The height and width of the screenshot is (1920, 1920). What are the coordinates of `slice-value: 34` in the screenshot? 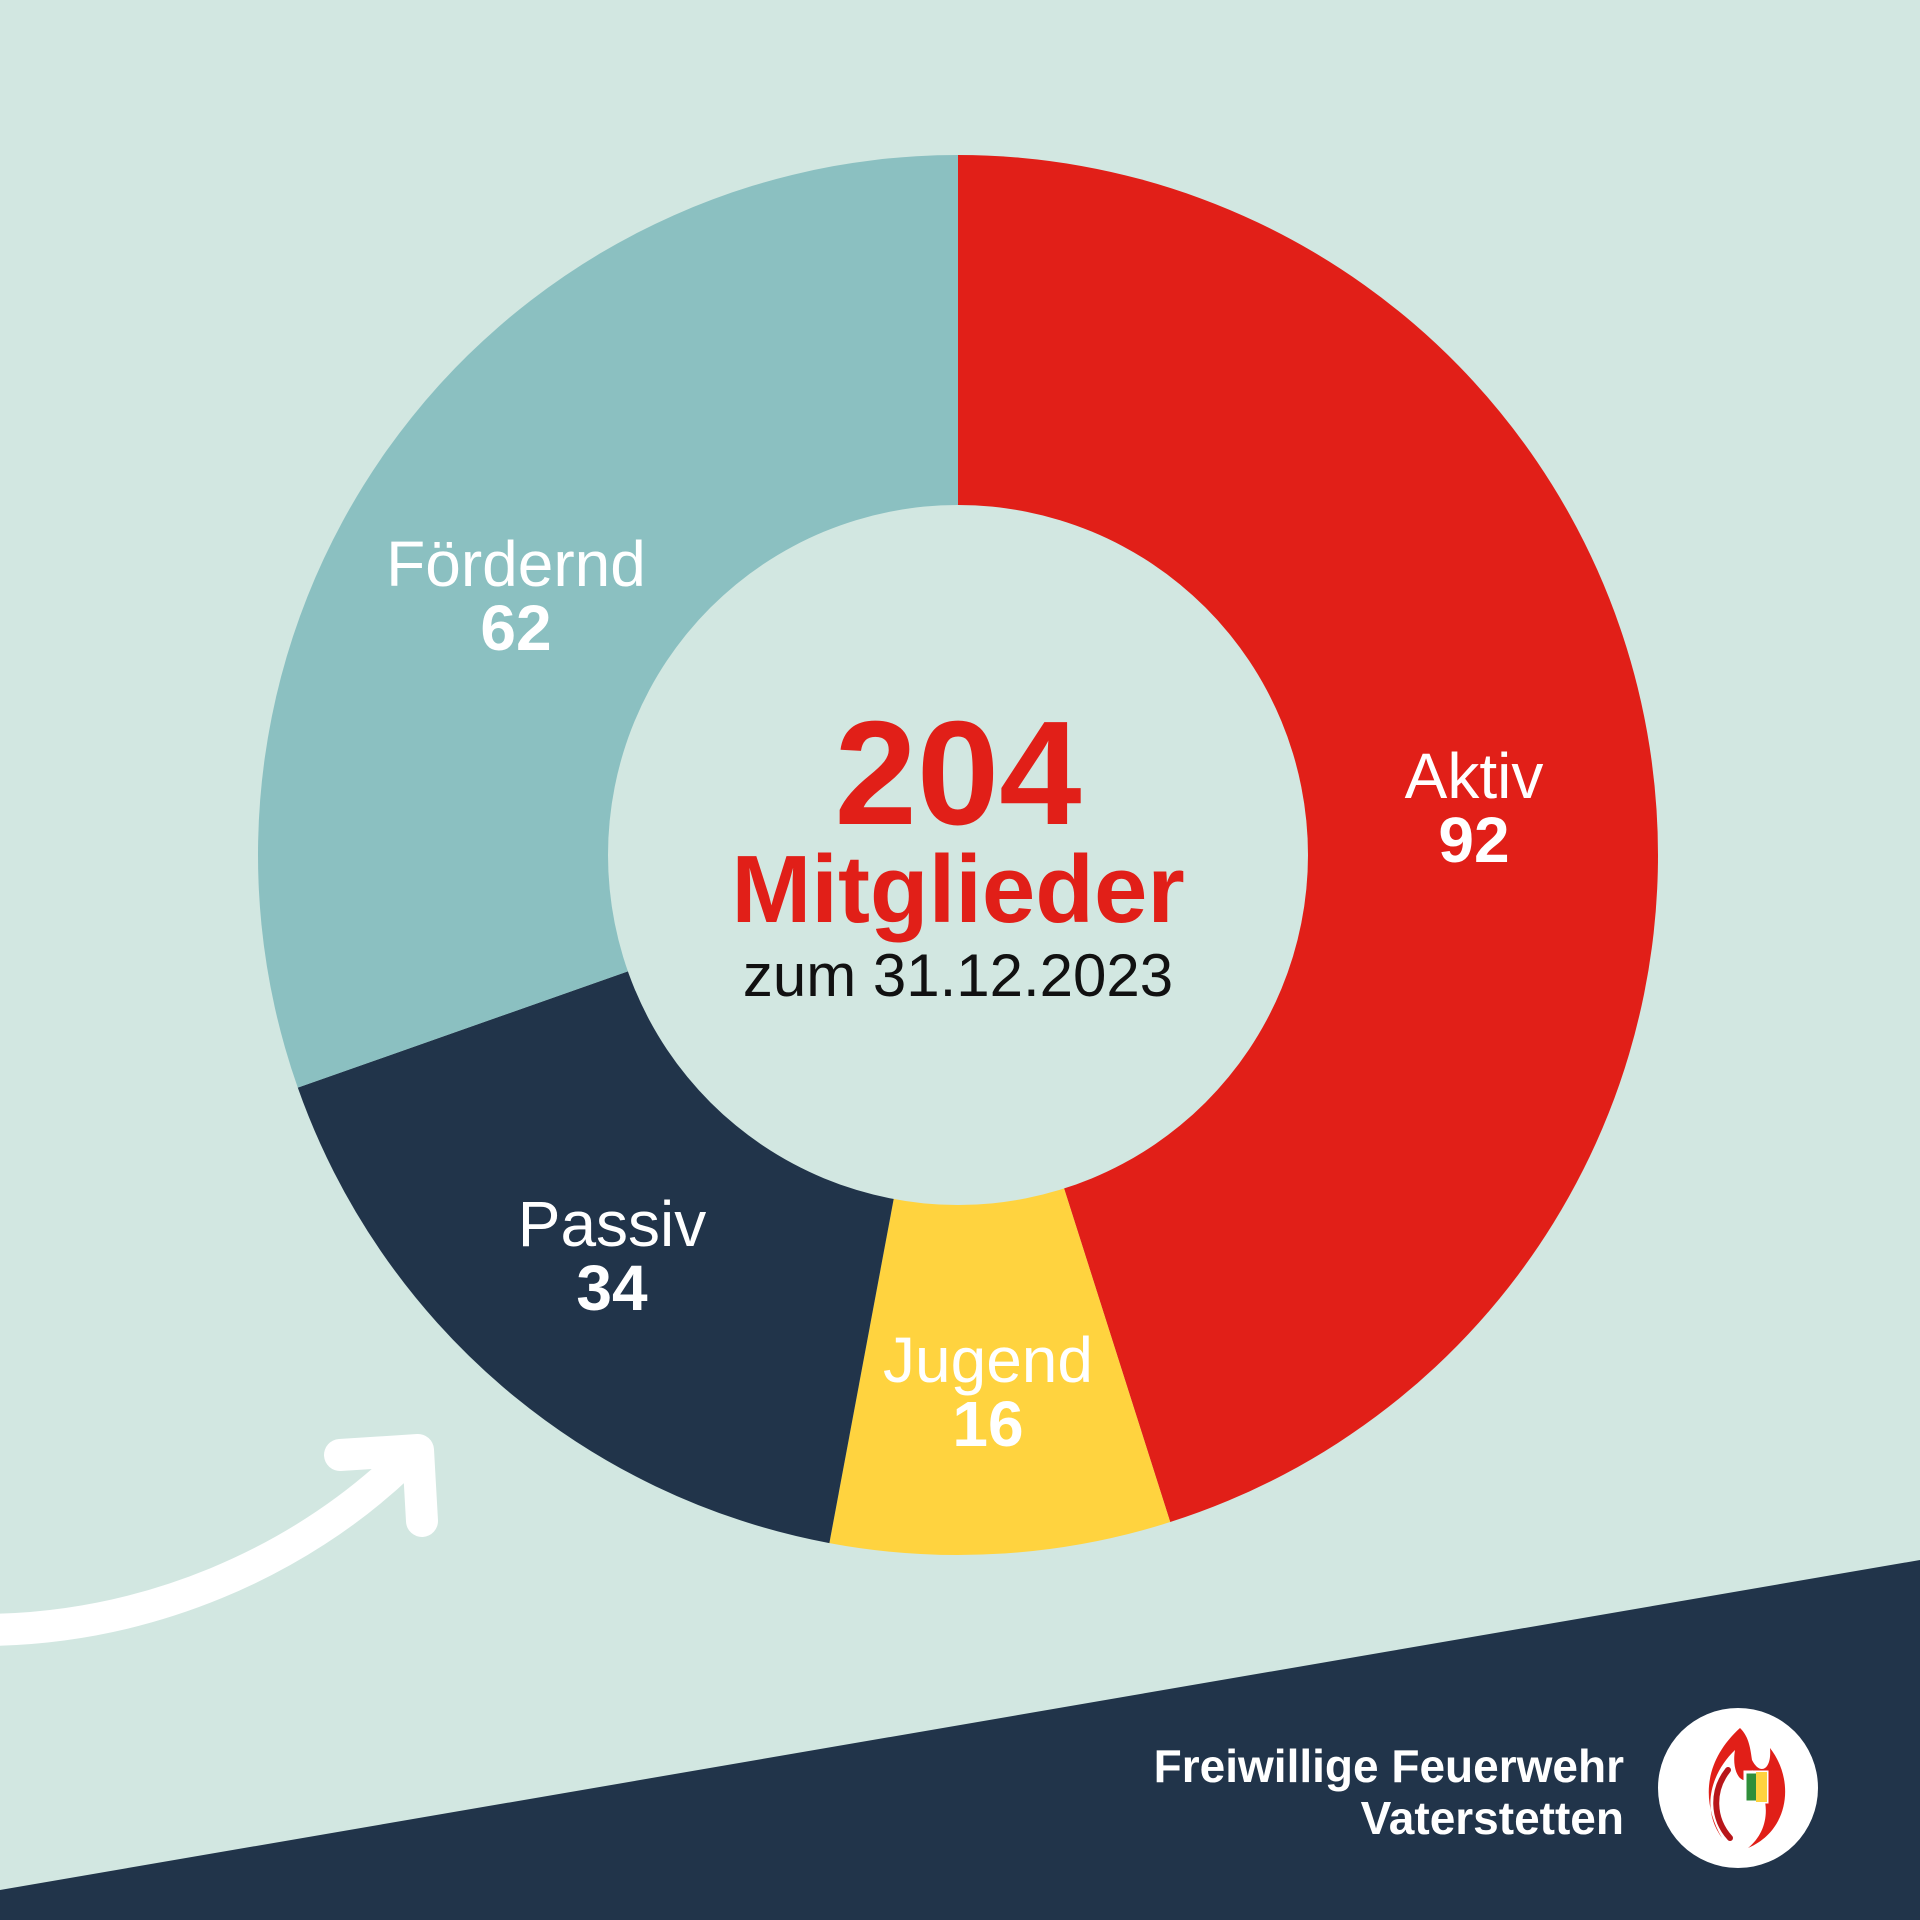 It's located at (612, 1288).